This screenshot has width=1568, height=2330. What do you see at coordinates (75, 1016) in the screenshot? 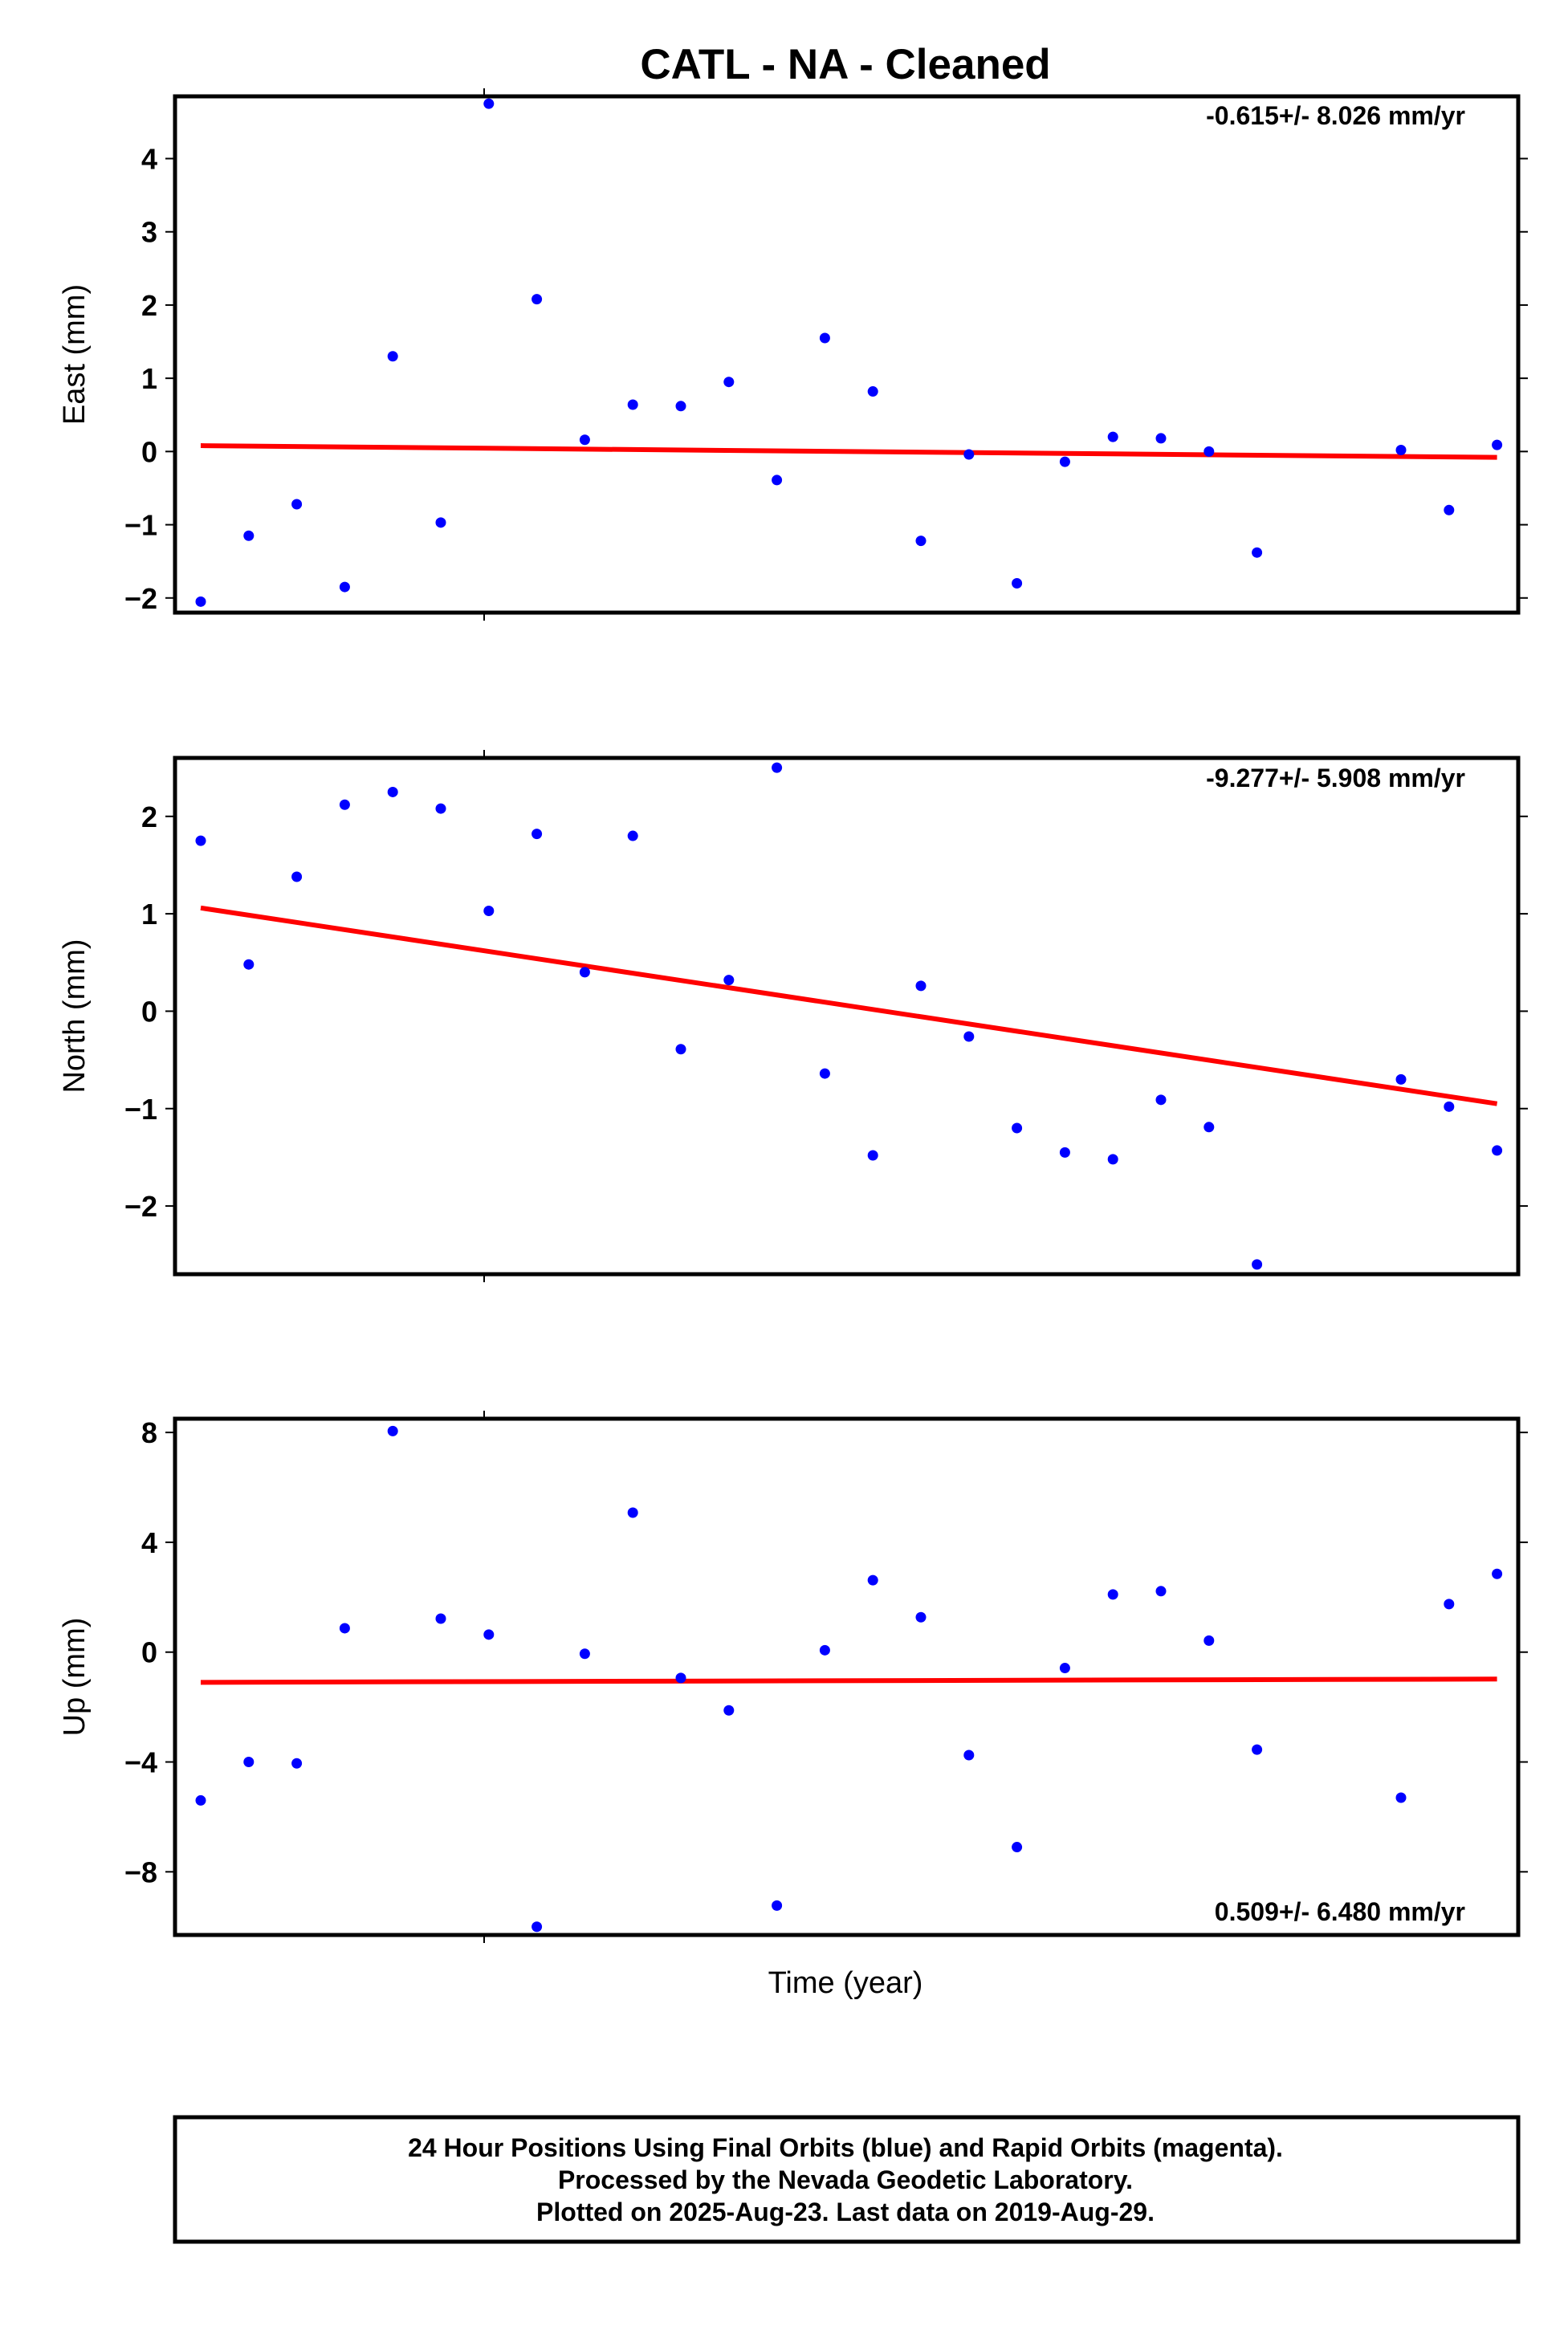
I see `north-y-axis-label: North (mm)` at bounding box center [75, 1016].